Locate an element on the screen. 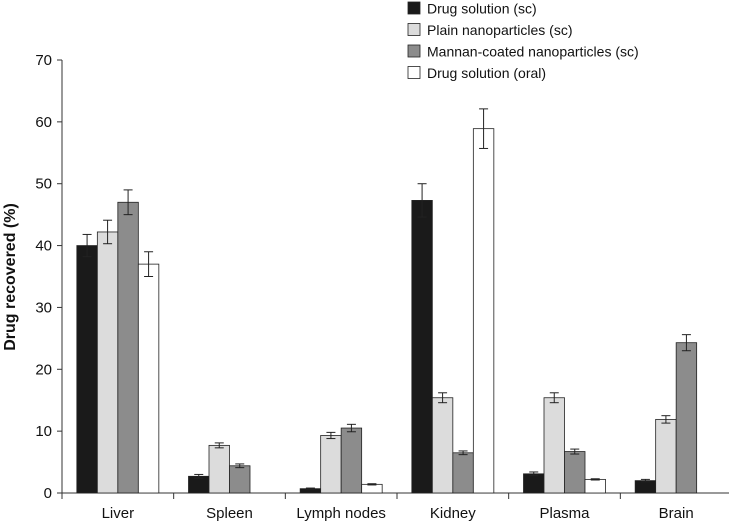 The height and width of the screenshot is (521, 729). y-tick-label: 50 is located at coordinates (43, 184).